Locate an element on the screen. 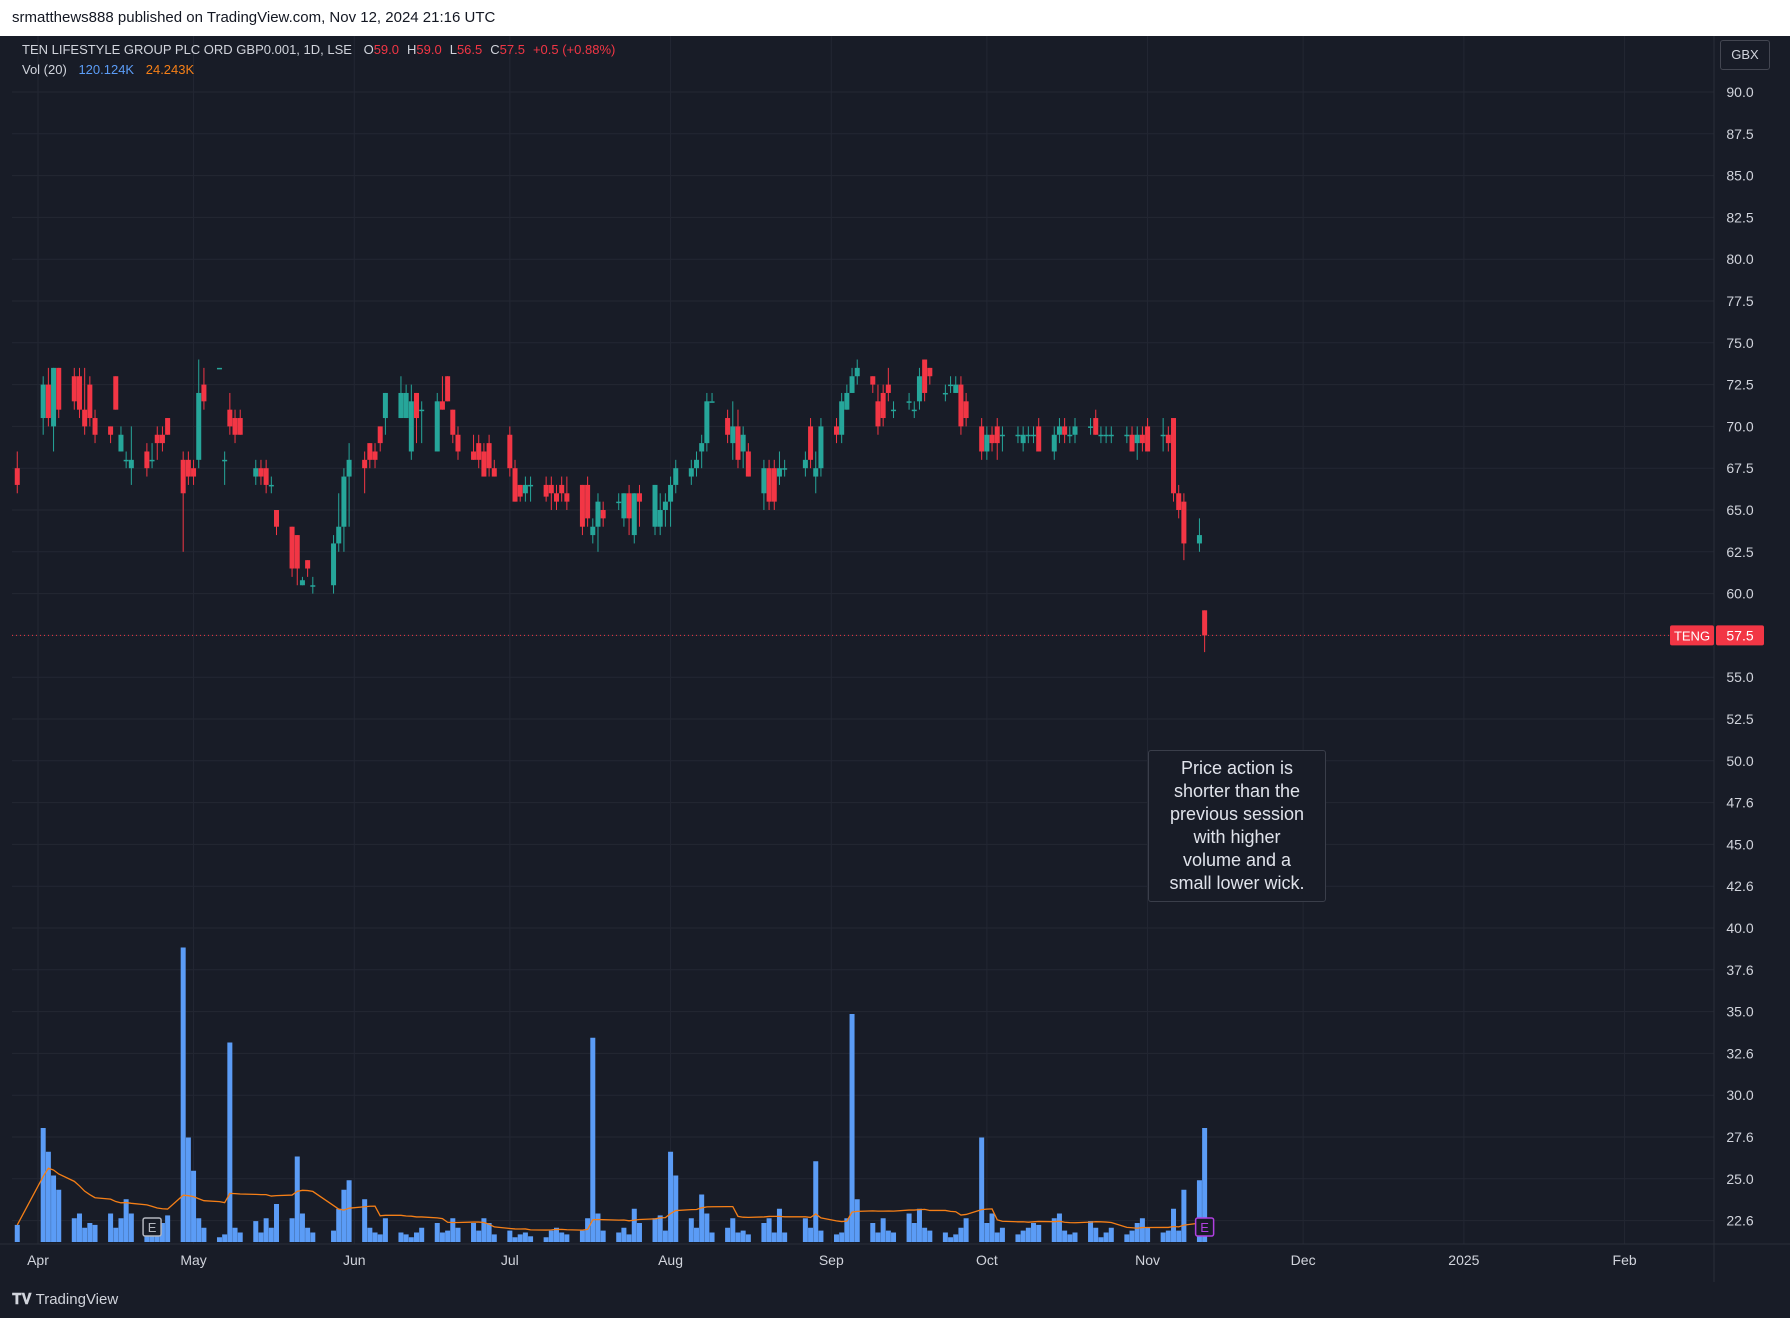  y-tick-label: 80.0 is located at coordinates (1739, 259).